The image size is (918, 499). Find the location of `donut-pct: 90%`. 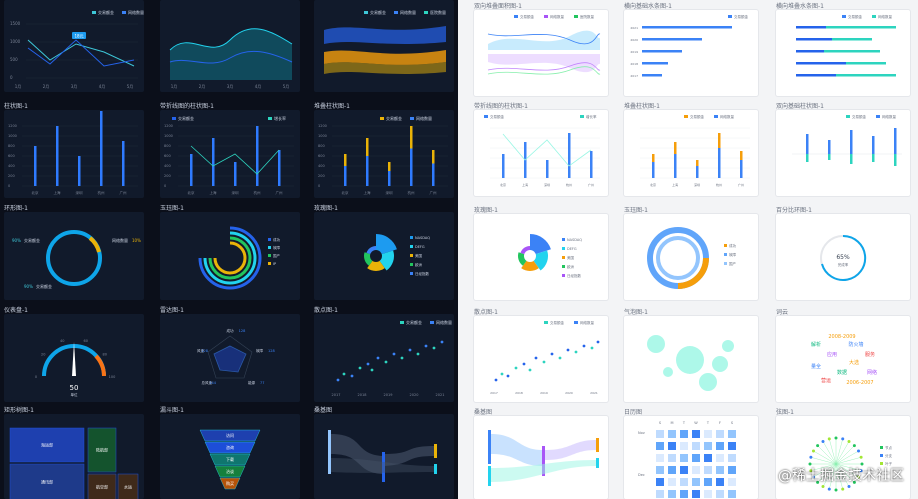

donut-pct: 90% is located at coordinates (16, 240).